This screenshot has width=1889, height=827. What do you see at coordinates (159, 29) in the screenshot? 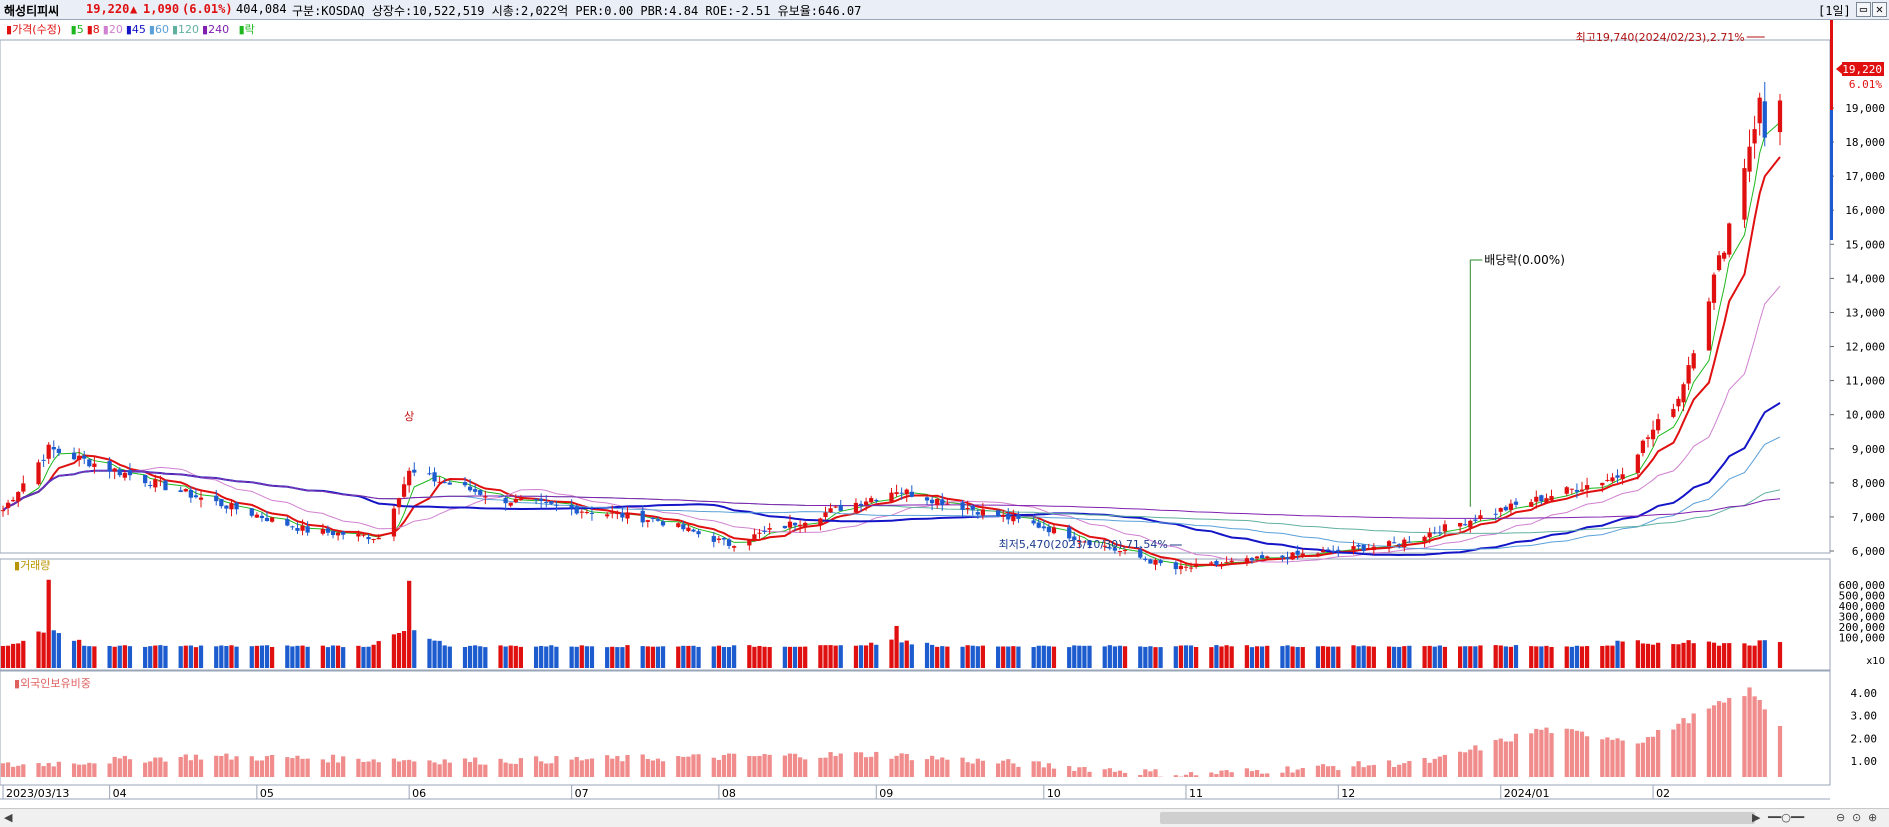
I see `legend-ma-60: ▮60` at bounding box center [159, 29].